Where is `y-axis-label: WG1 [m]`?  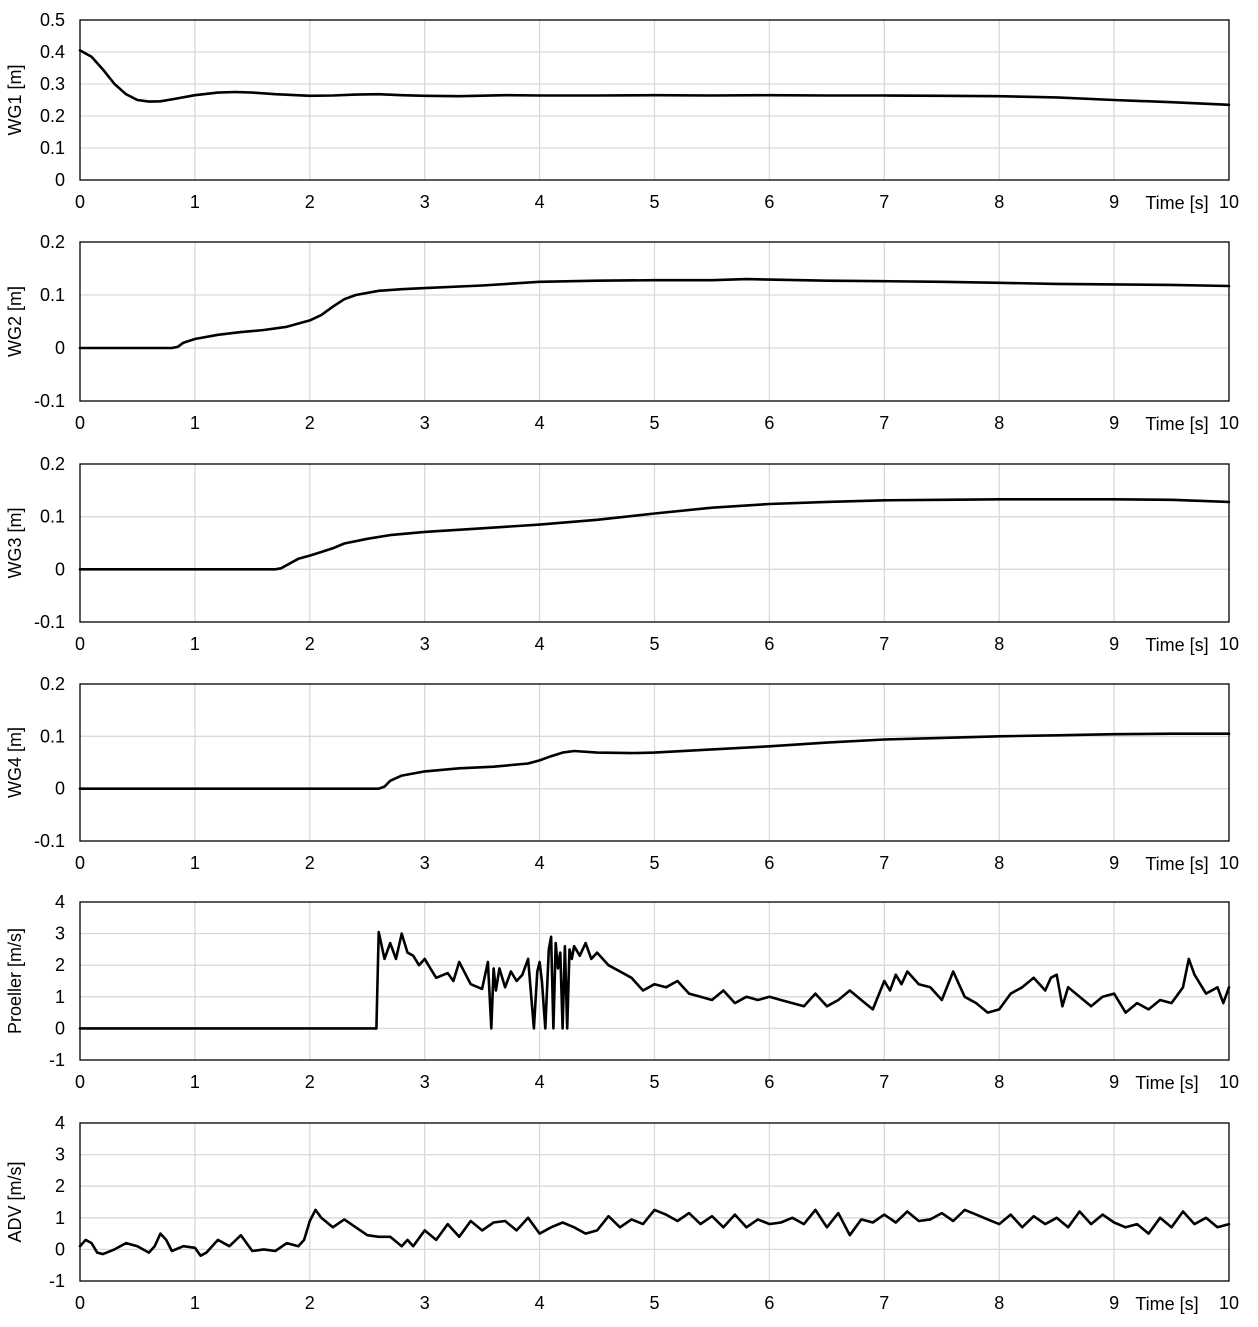
y-axis-label: WG1 [m] is located at coordinates (15, 100).